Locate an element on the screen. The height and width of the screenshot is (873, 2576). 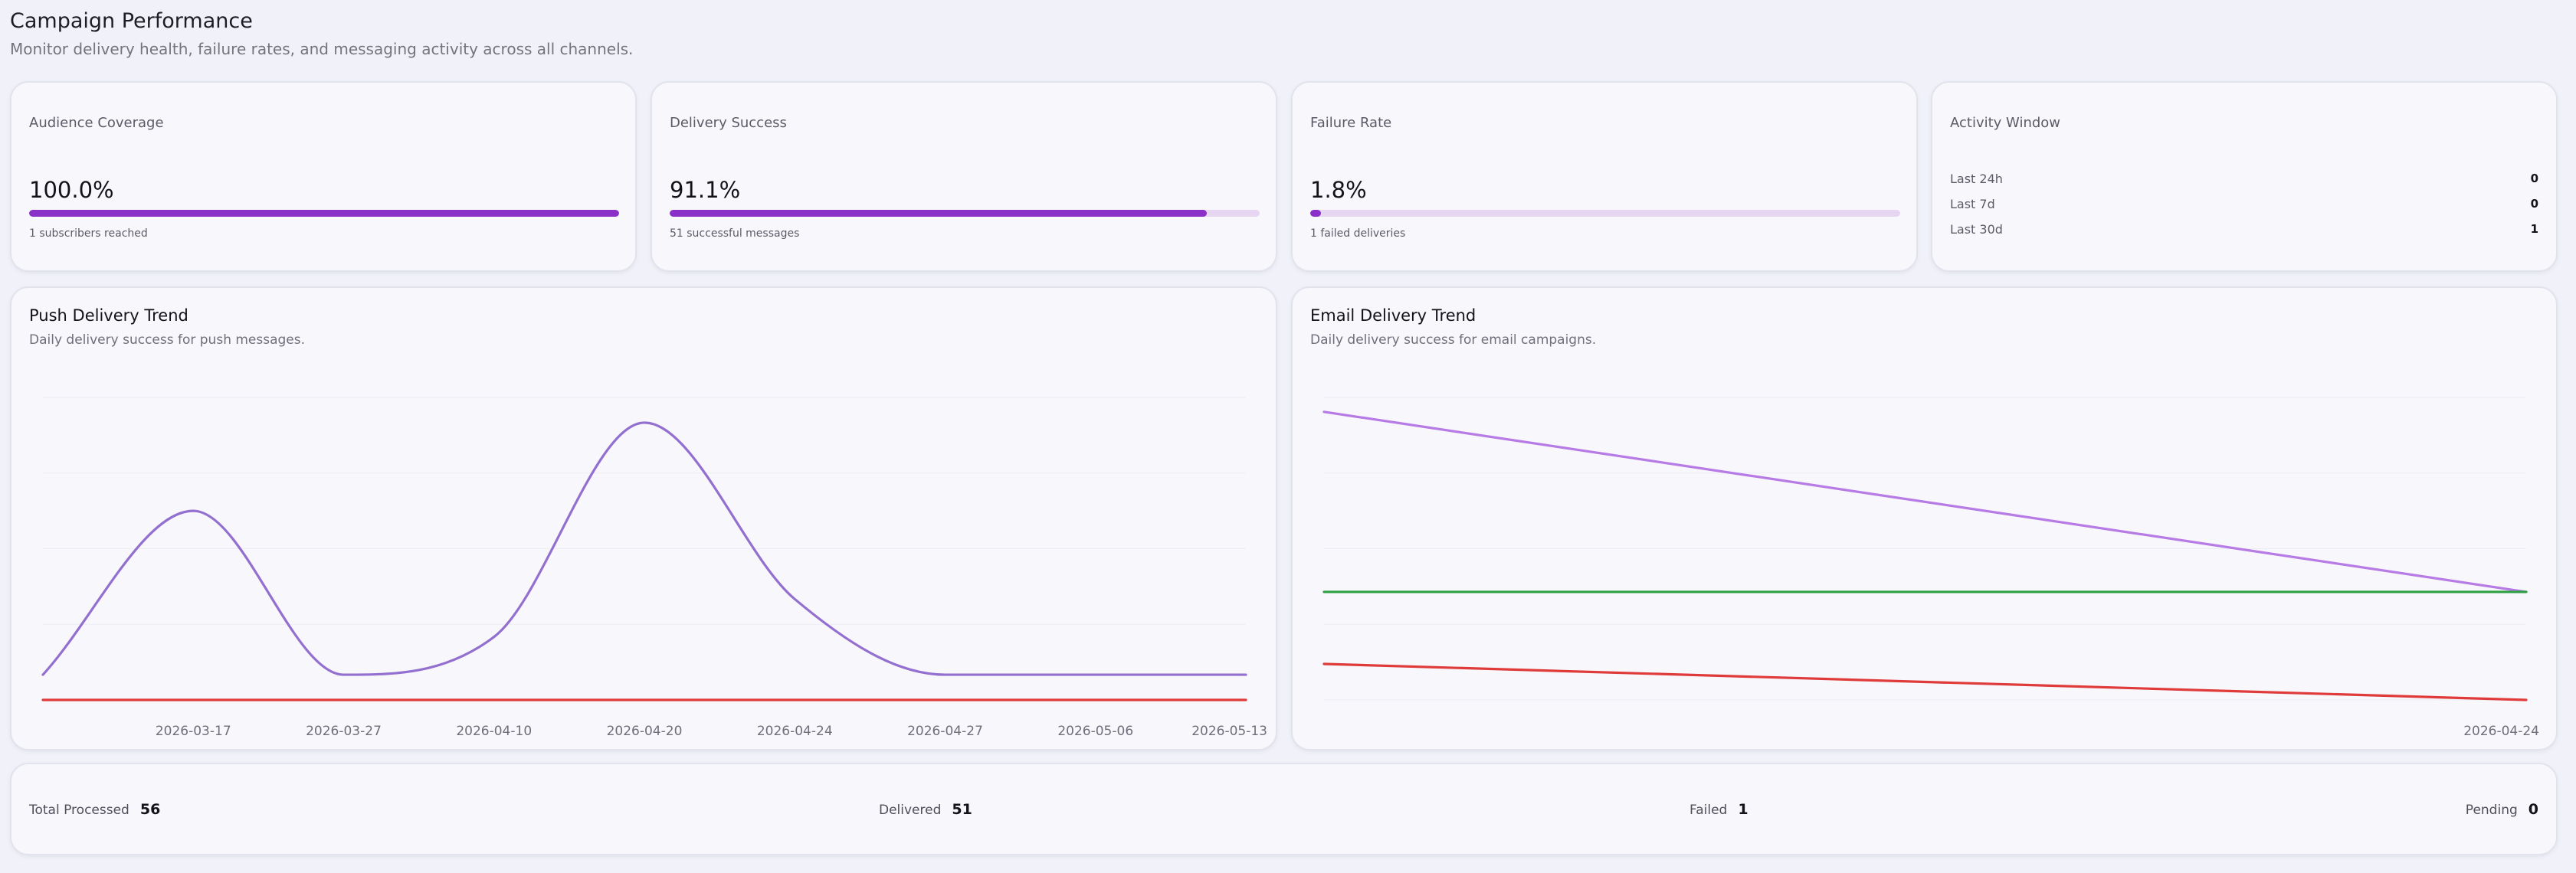
activity-row-24h: Last 24h 0 is located at coordinates (2244, 180).